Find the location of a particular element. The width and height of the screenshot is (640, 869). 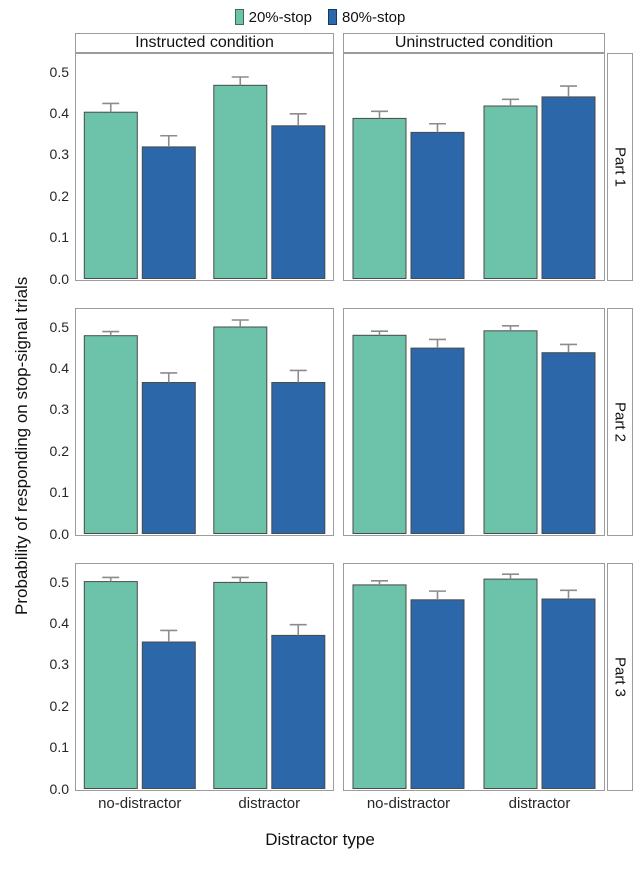

panel-Part 2-Uninstructed condition is located at coordinates (474, 422).